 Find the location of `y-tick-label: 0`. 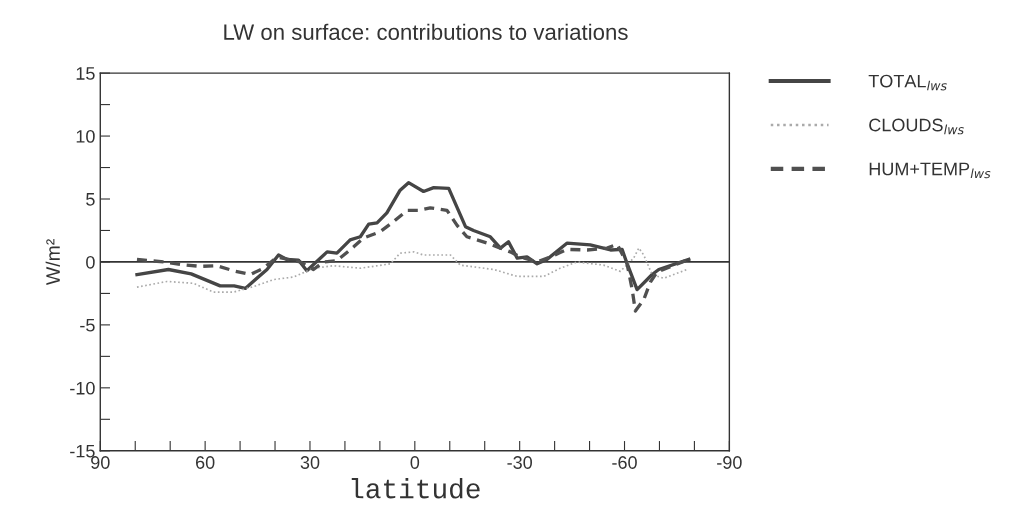

y-tick-label: 0 is located at coordinates (90, 262).